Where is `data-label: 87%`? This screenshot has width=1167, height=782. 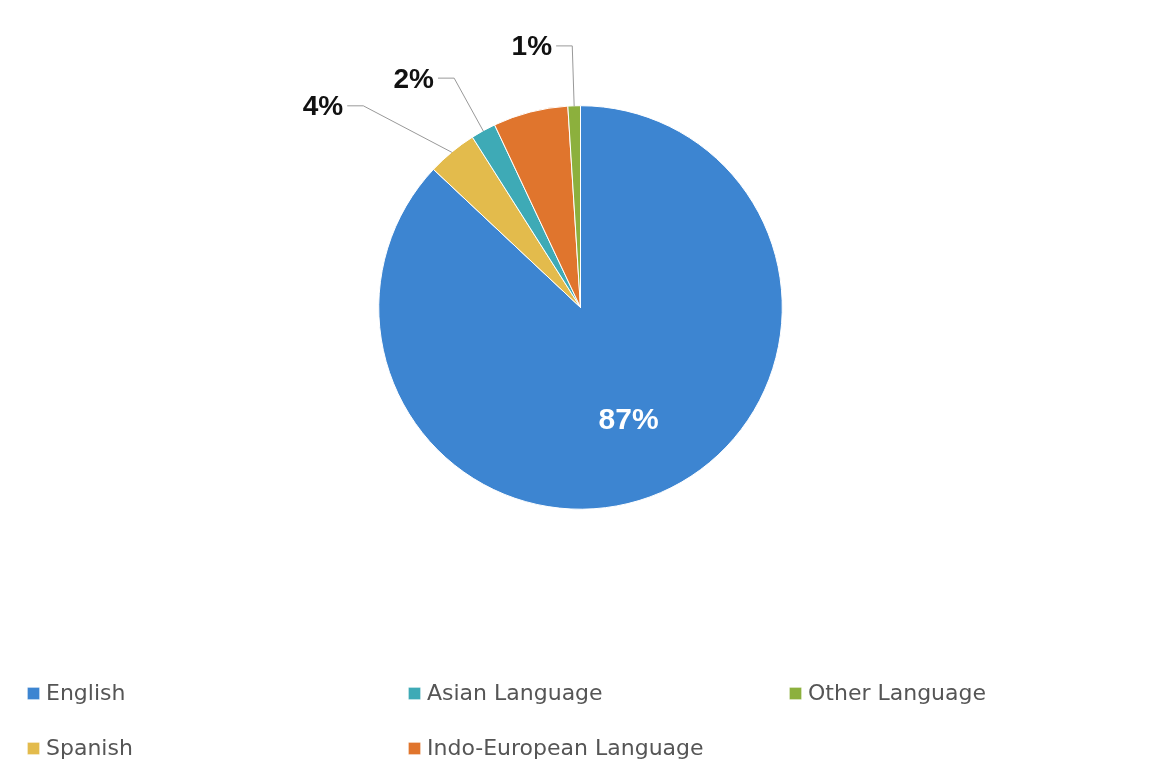
data-label: 87% is located at coordinates (628, 418).